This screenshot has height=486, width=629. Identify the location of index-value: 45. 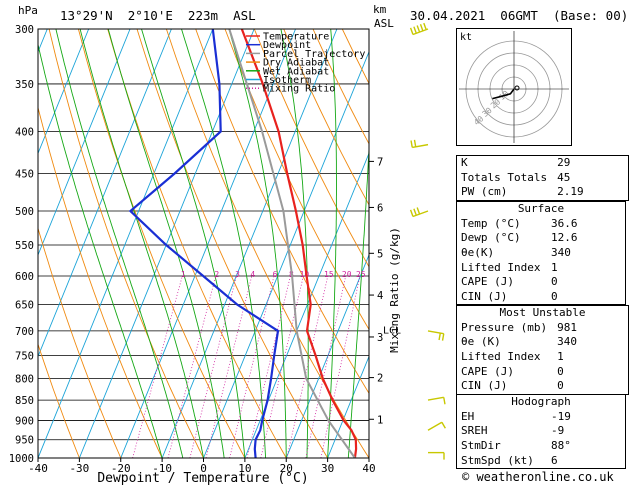
(564, 177).